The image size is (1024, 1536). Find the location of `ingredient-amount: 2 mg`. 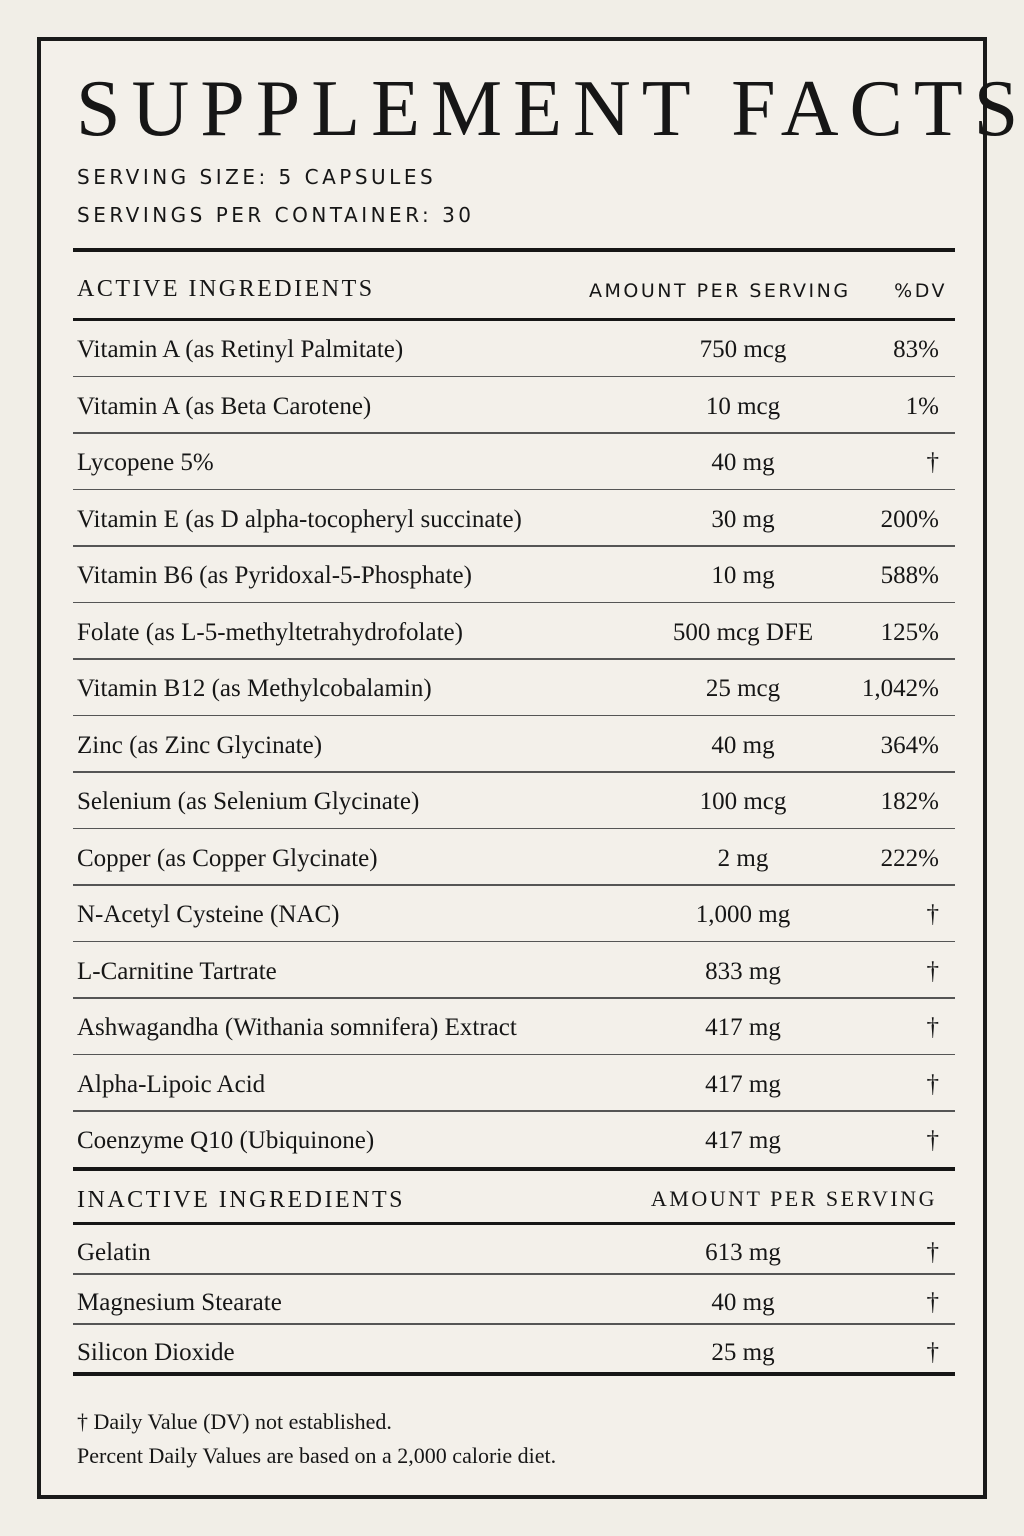

ingredient-amount: 2 mg is located at coordinates (743, 858).